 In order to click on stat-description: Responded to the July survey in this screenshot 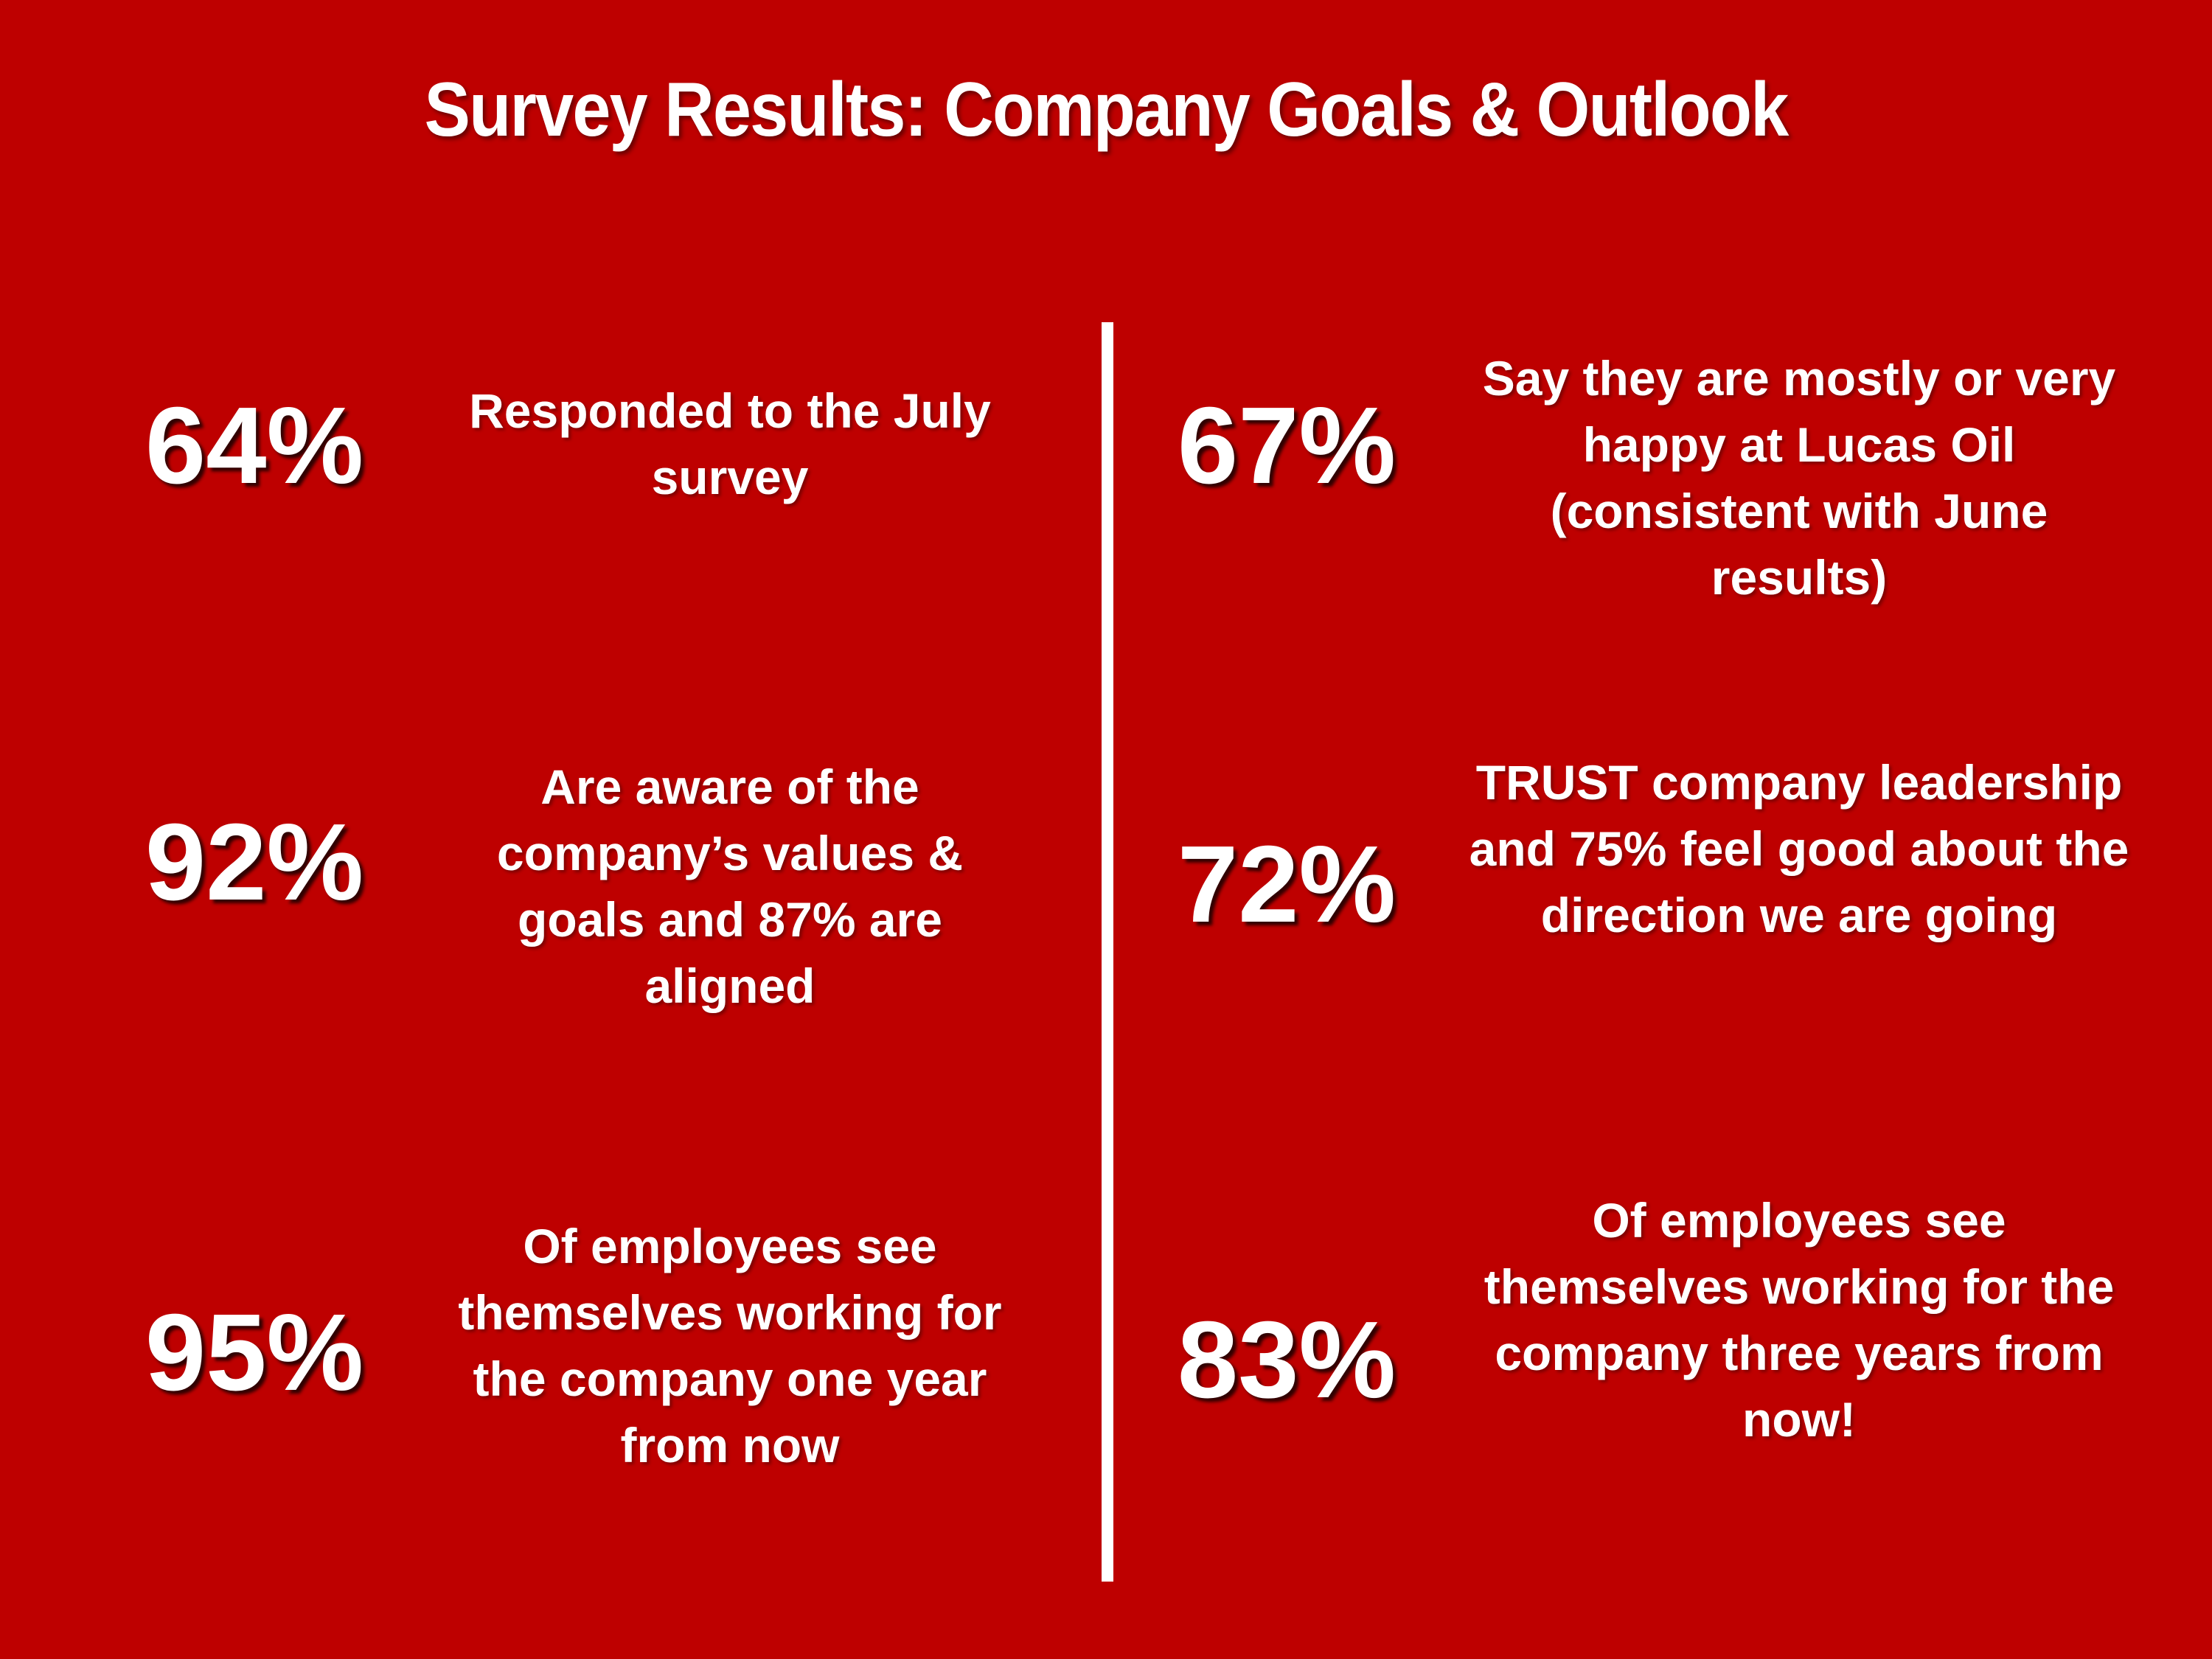, I will do `click(730, 443)`.